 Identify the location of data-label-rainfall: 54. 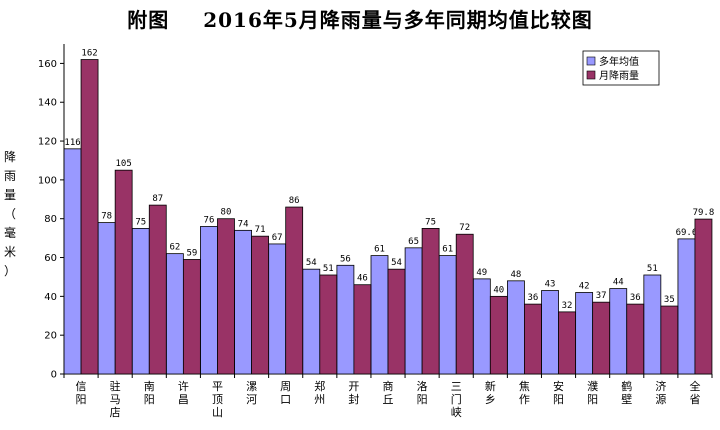
(396, 263).